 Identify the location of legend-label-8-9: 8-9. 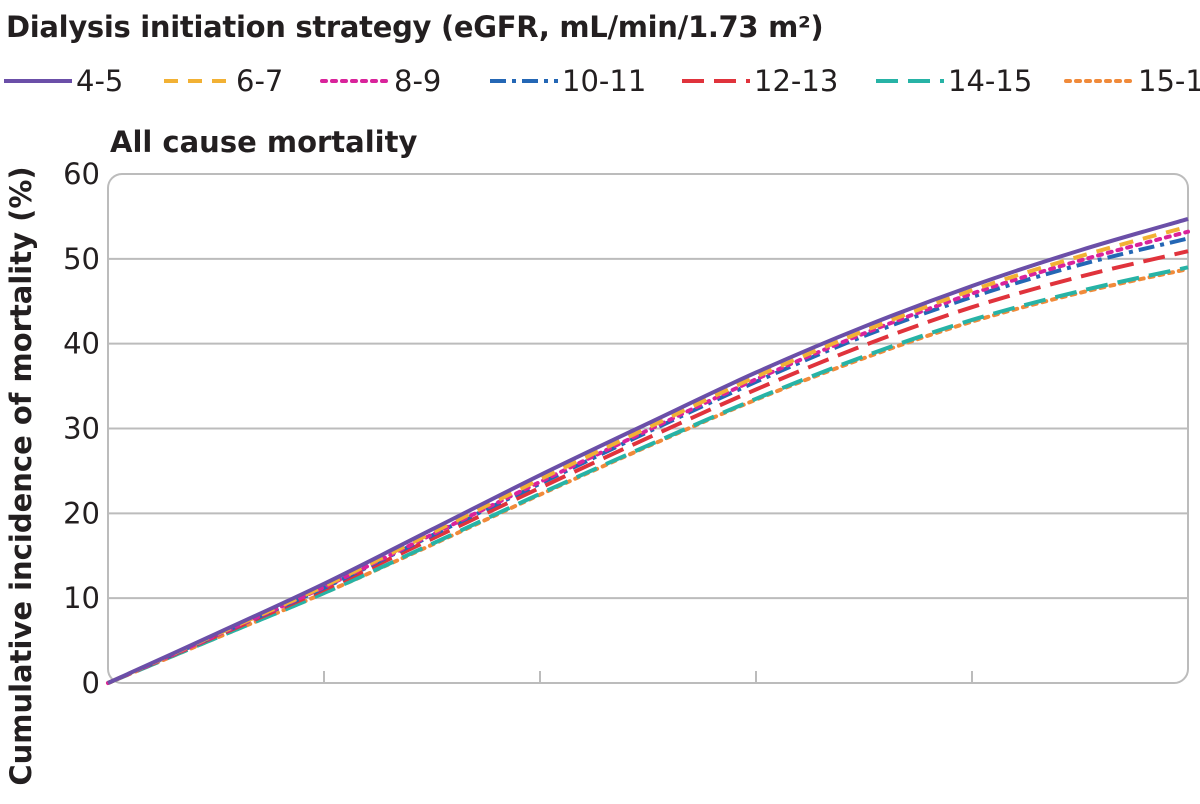
(417, 81).